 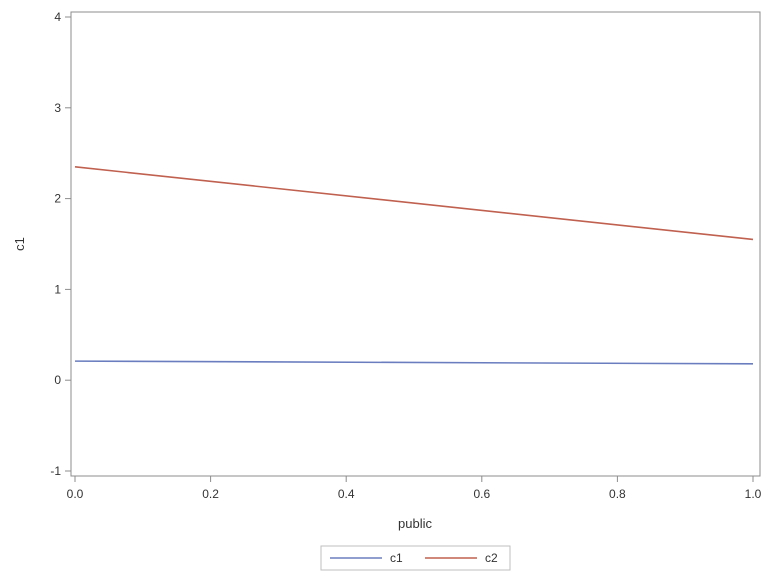 I want to click on x-axis-title: public, so click(x=415, y=523).